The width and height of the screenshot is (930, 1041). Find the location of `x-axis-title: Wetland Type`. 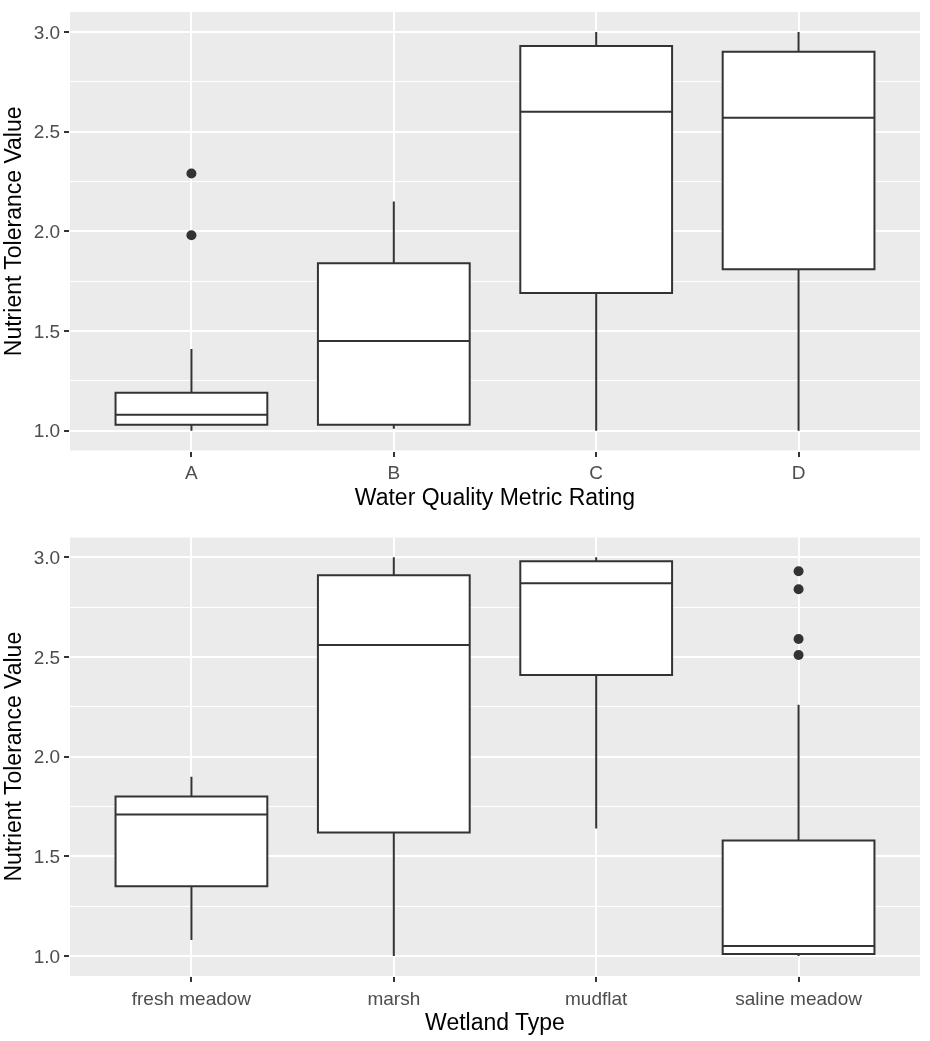

x-axis-title: Wetland Type is located at coordinates (495, 1022).